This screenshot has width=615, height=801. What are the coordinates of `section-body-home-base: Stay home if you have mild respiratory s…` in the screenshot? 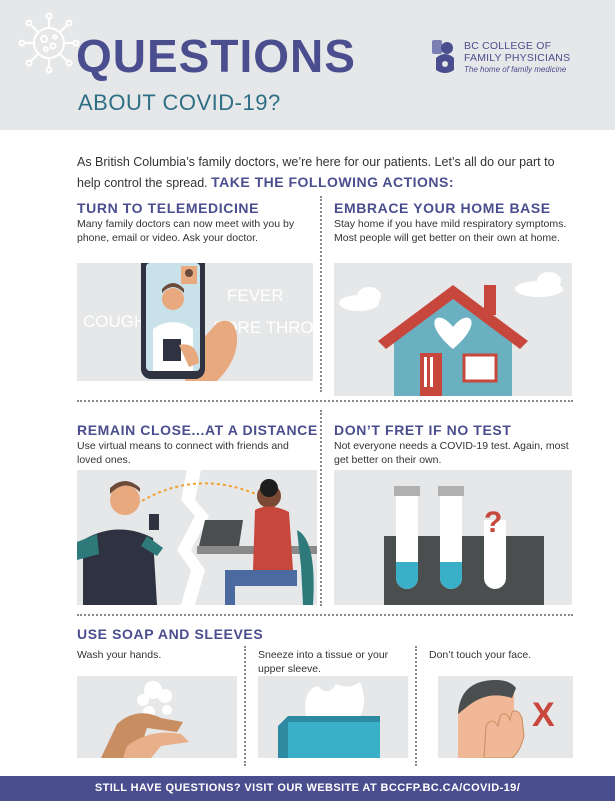 It's located at (450, 231).